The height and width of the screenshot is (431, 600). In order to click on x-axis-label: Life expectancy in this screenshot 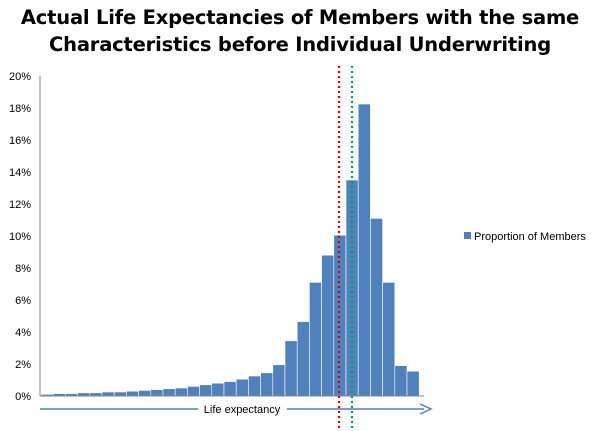, I will do `click(242, 410)`.